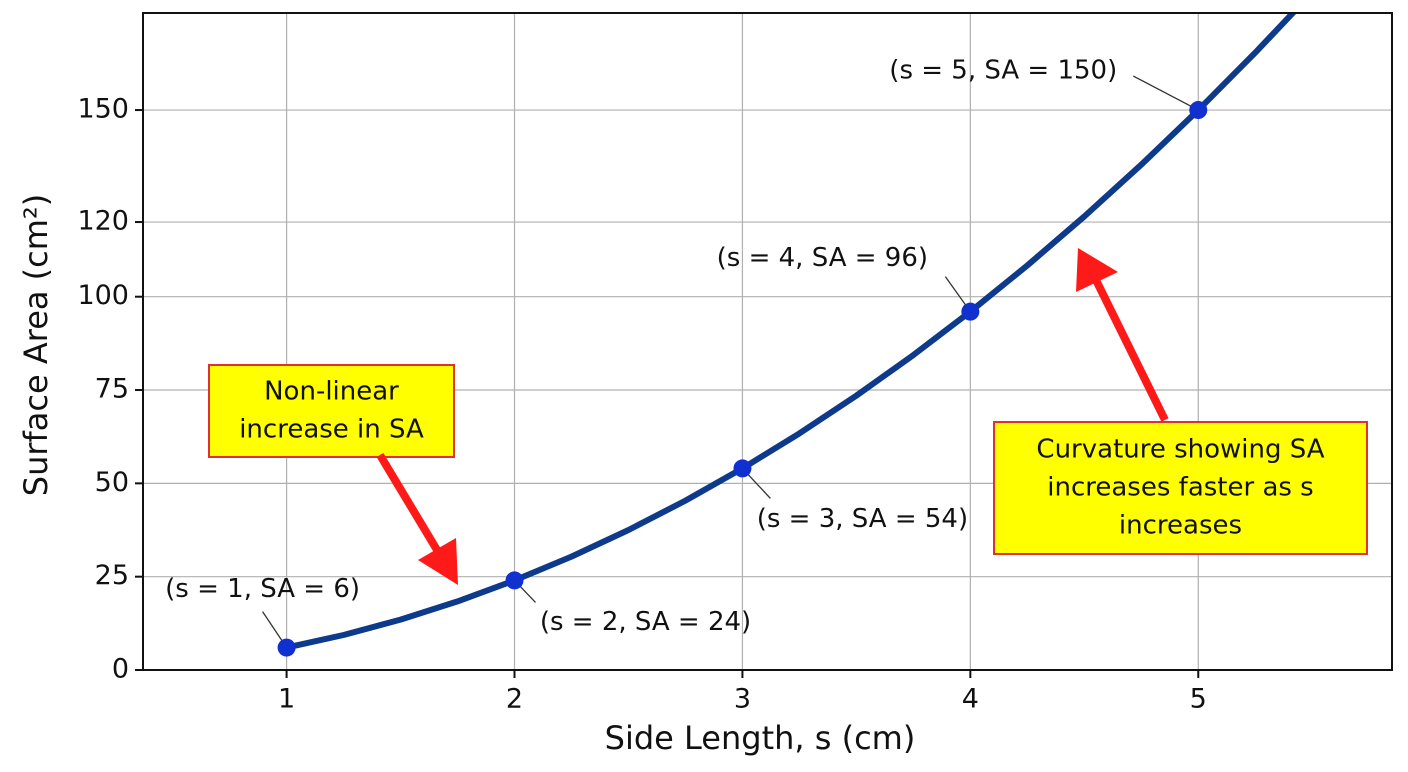 The width and height of the screenshot is (1408, 772). What do you see at coordinates (1003, 71) in the screenshot?
I see `point-label: (s = 5, SA = 150)` at bounding box center [1003, 71].